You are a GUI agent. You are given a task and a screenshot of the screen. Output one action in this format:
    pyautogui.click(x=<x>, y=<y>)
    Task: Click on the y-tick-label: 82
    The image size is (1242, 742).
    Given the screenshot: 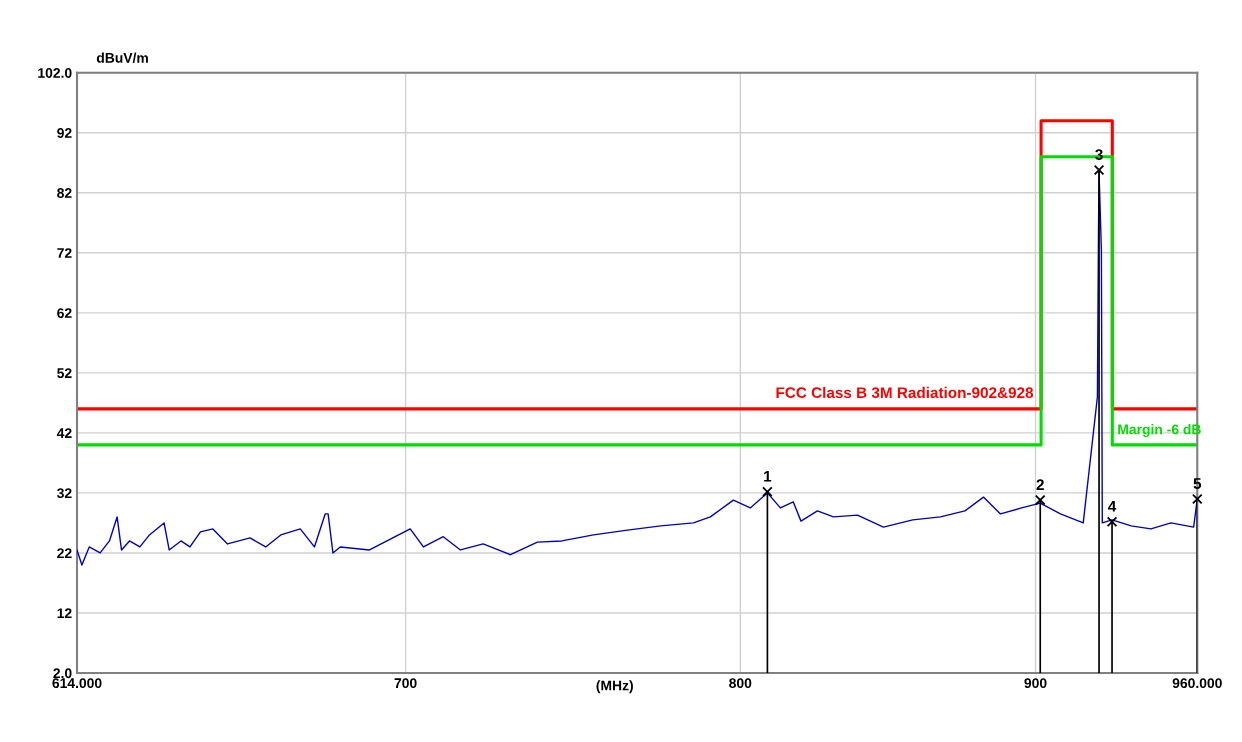 What is the action you would take?
    pyautogui.click(x=64, y=193)
    